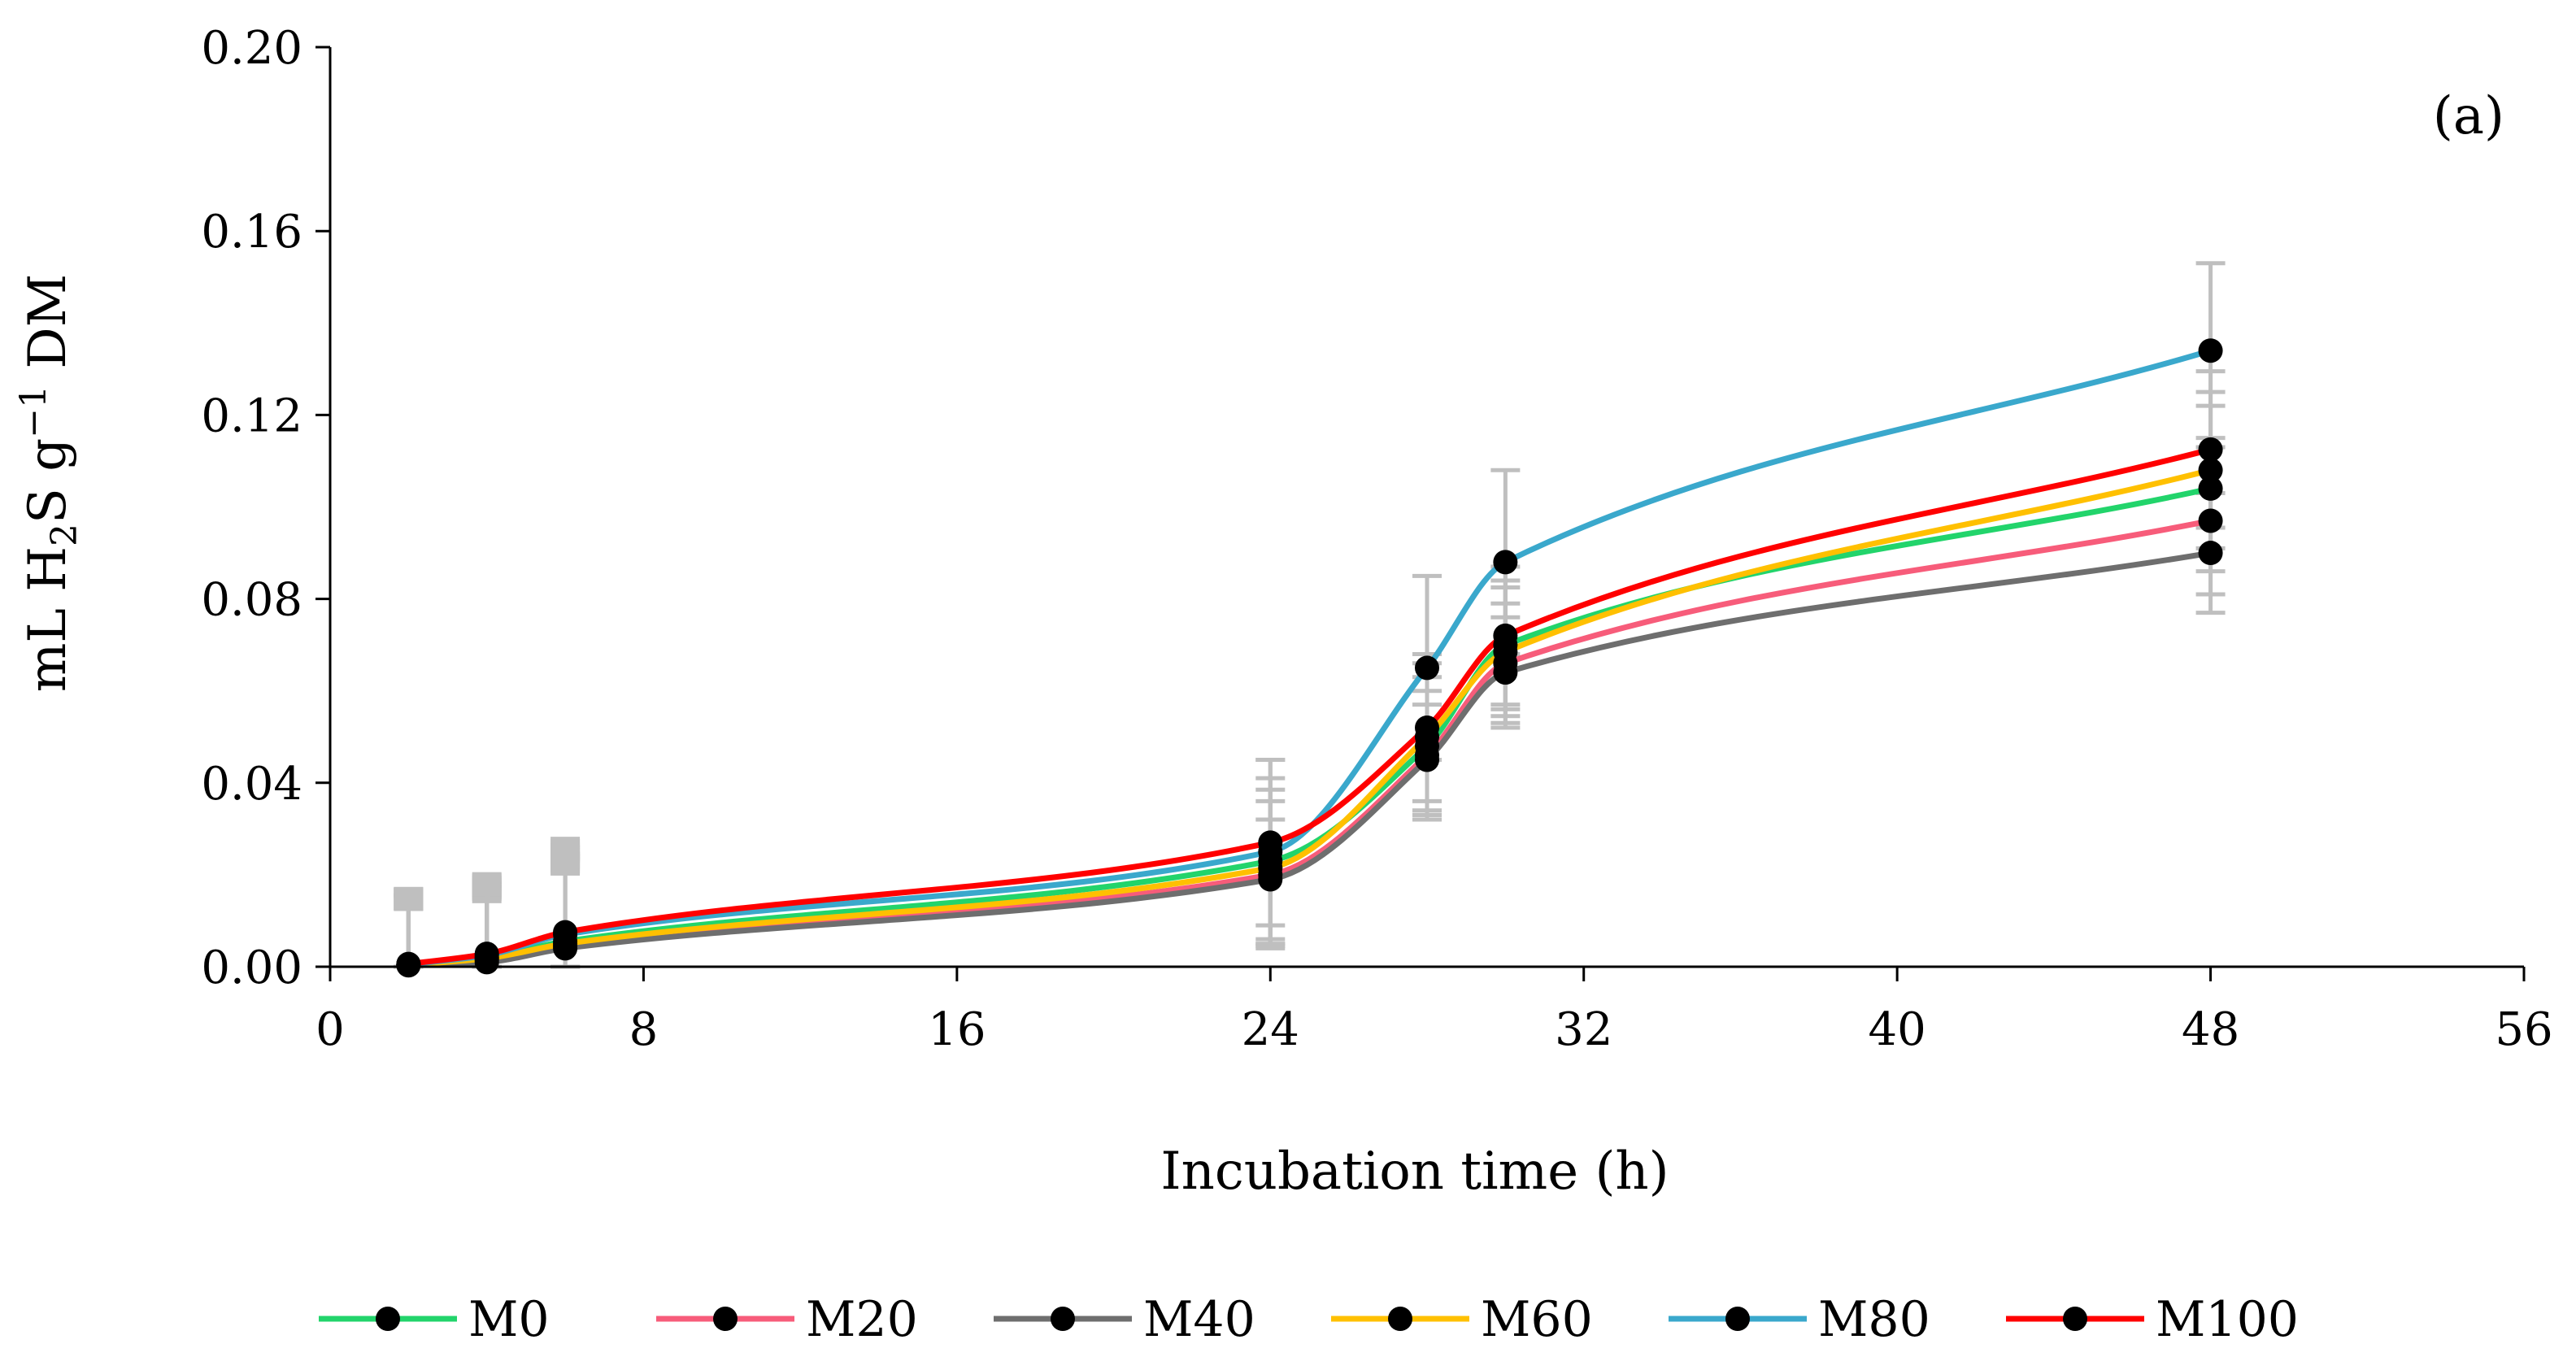 This screenshot has width=2576, height=1357. I want to click on x-tick-label: 24, so click(1270, 1029).